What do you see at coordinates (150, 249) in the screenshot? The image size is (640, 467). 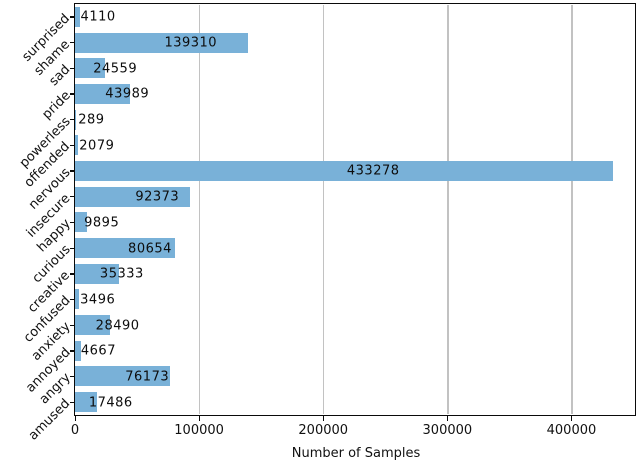 I see `bar-value-label: 80654` at bounding box center [150, 249].